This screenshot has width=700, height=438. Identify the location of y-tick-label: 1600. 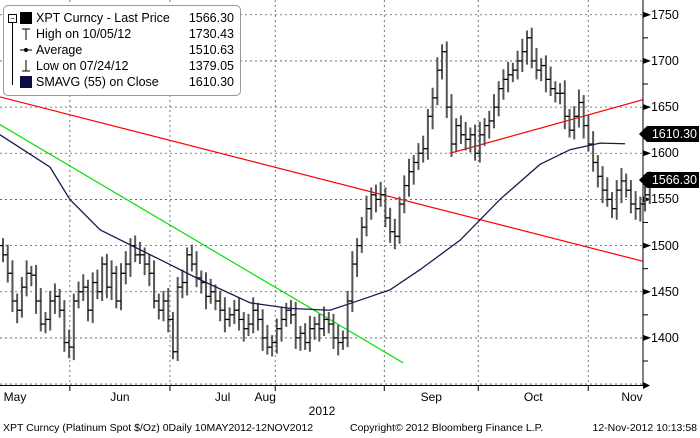
(665, 153).